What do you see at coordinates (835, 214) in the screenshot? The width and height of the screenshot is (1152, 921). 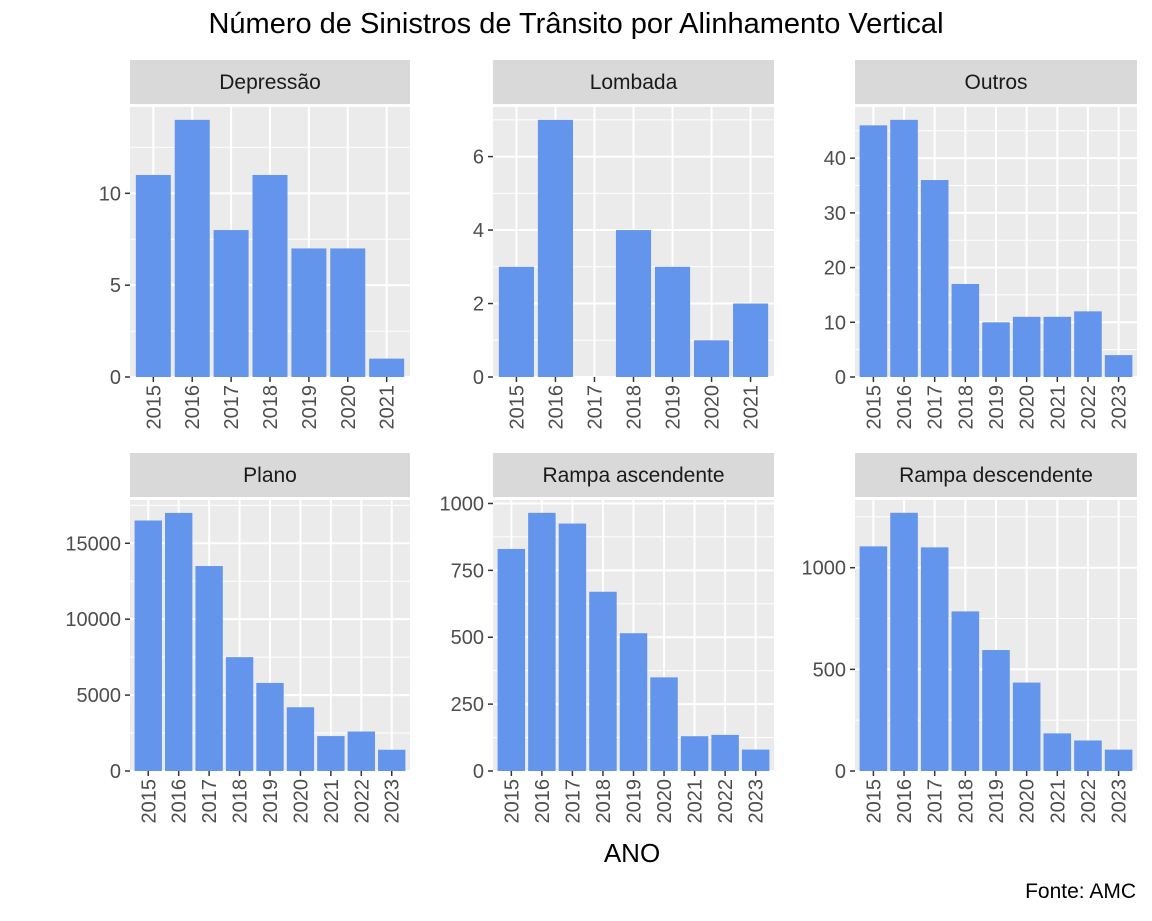 I see `y-tick-label: 30` at bounding box center [835, 214].